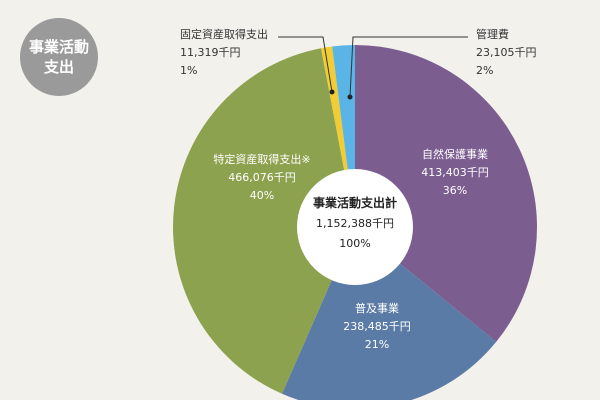 This screenshot has height=400, width=600. I want to click on badge-line-2: 支出, so click(58, 67).